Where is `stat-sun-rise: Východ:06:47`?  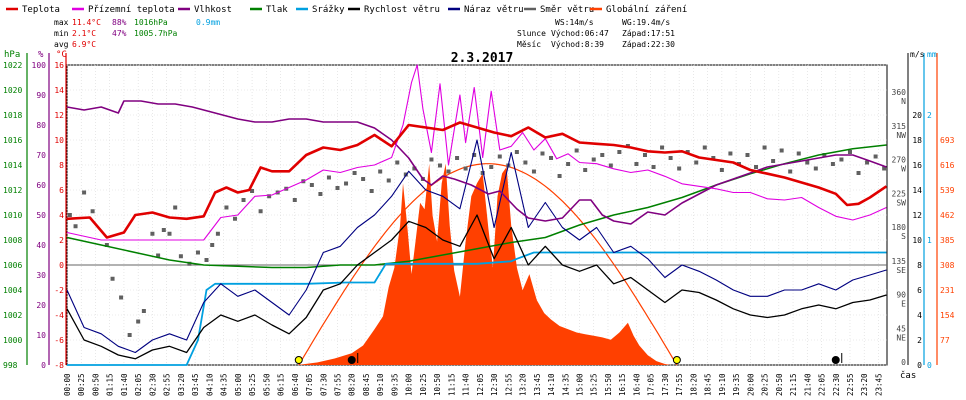
stat-sun-rise: Východ:06:47 is located at coordinates (580, 33).